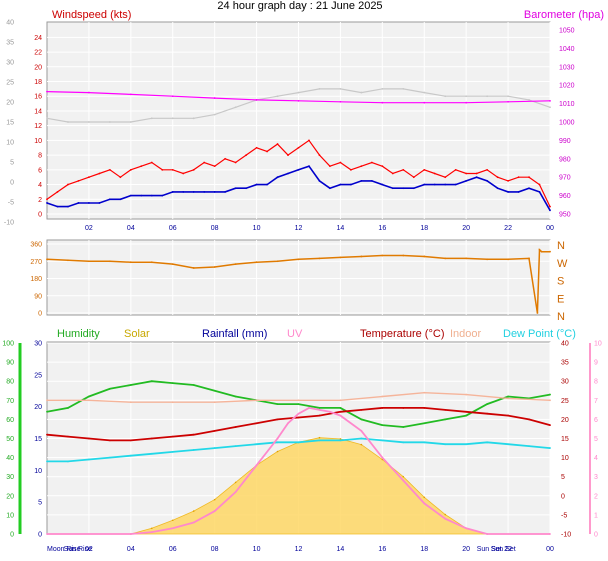 Image resolution: width=608 pixels, height=561 pixels. I want to click on wind-xtick: 18, so click(424, 228).